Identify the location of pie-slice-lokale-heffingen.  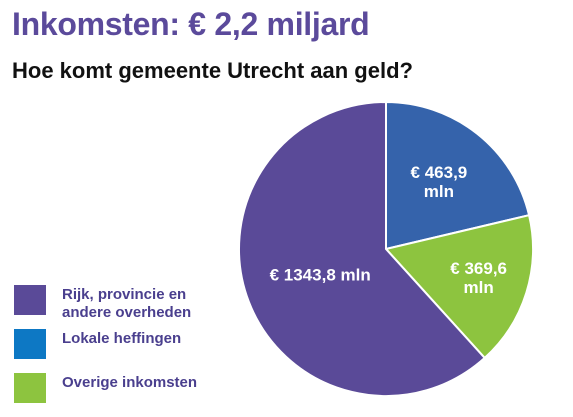
(458, 175).